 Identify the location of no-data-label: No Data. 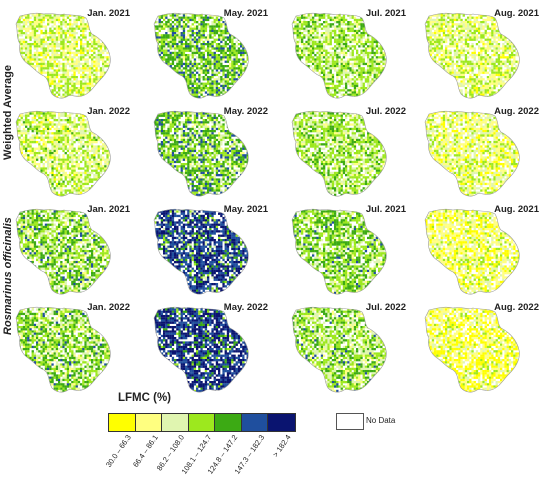
(380, 420).